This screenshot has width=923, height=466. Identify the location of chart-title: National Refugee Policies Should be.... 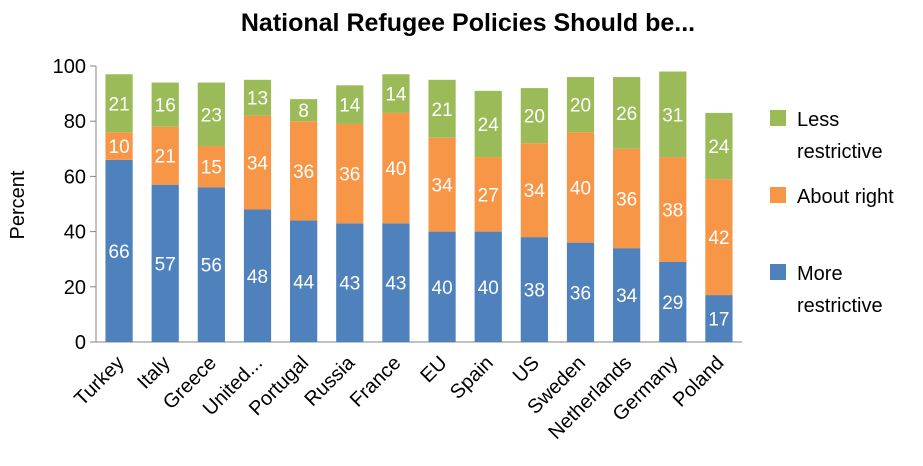
(468, 23).